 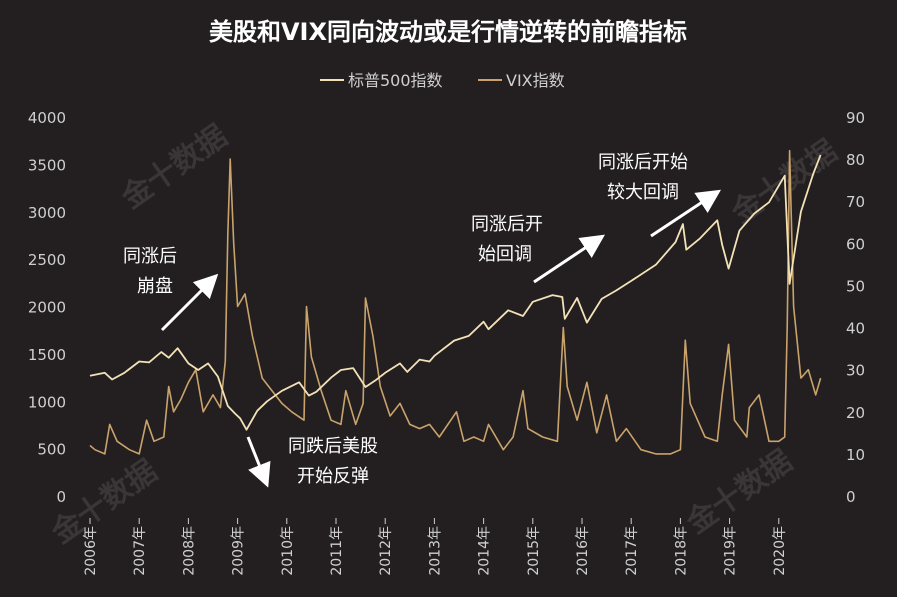 What do you see at coordinates (51, 450) in the screenshot?
I see `y-left-tick-label: 500` at bounding box center [51, 450].